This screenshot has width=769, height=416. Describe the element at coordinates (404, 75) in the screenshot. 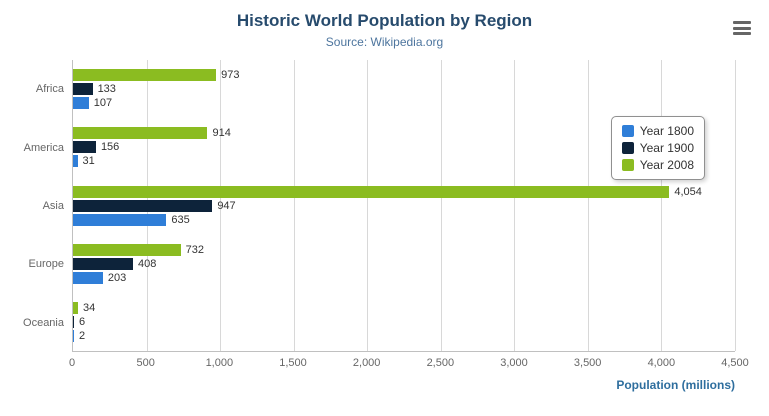

I see `bar-row: 973` at that location.